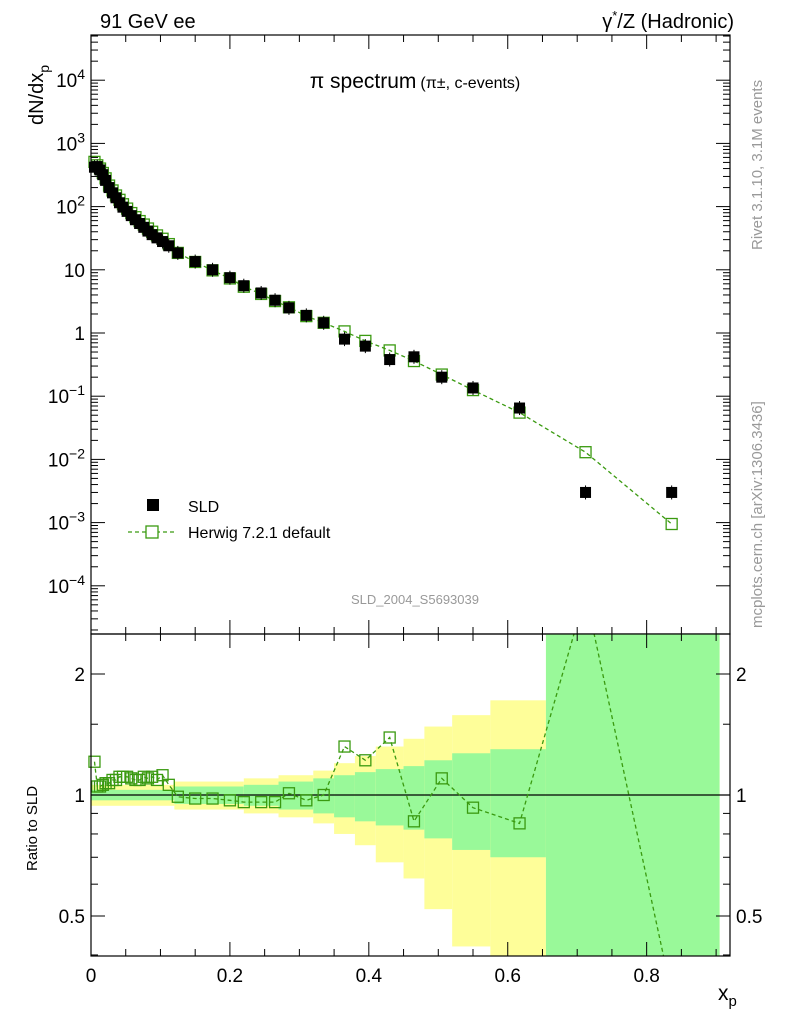 Image resolution: width=786 pixels, height=1024 pixels. Describe the element at coordinates (741, 796) in the screenshot. I see `ratio-y-tick-label-right: 1` at that location.